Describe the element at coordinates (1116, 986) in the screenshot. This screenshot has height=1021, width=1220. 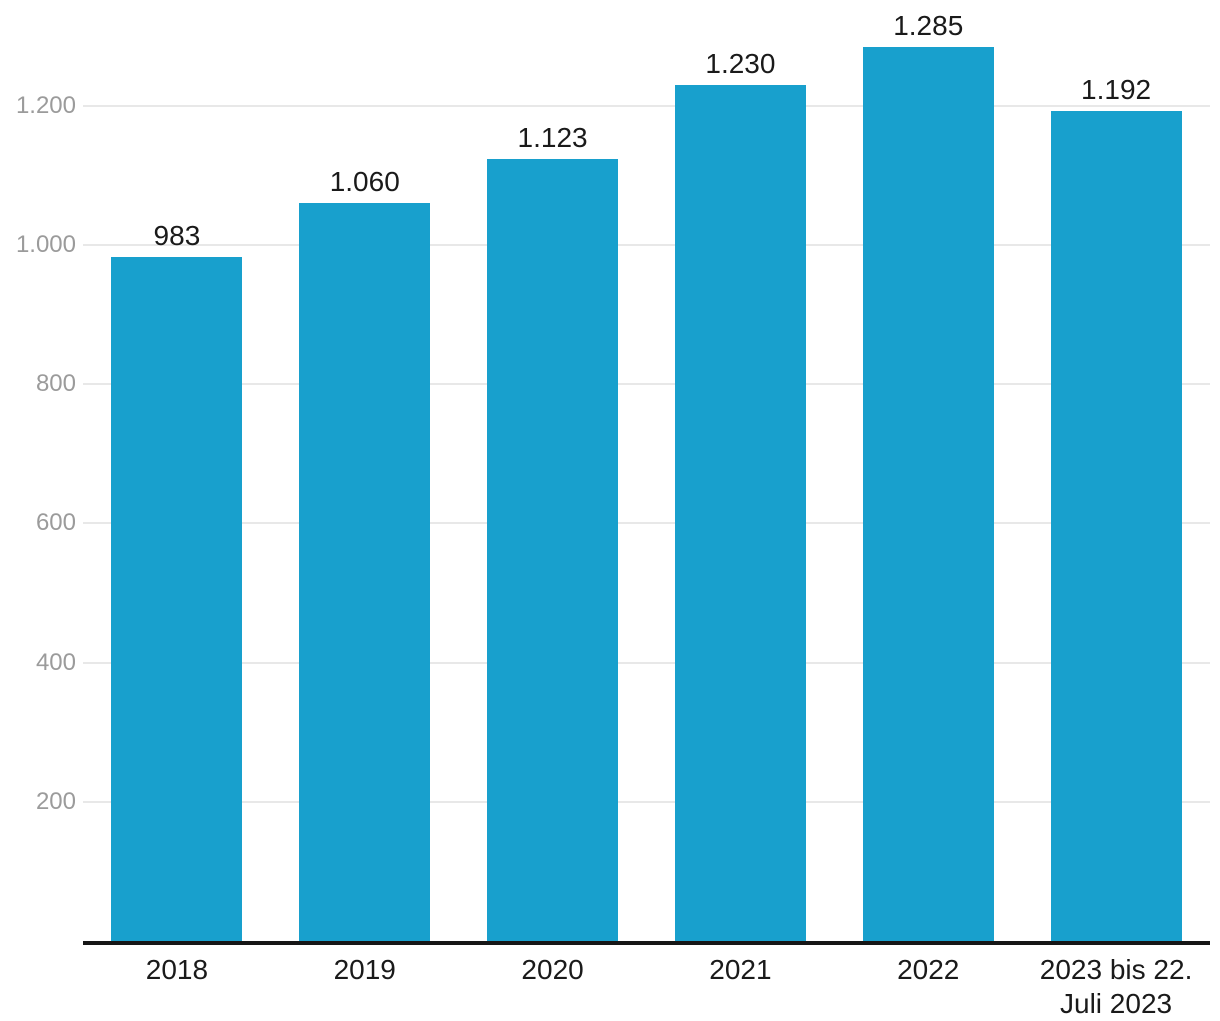
I see `x-tick-label: 2023 bis 22. Juli 2023` at that location.